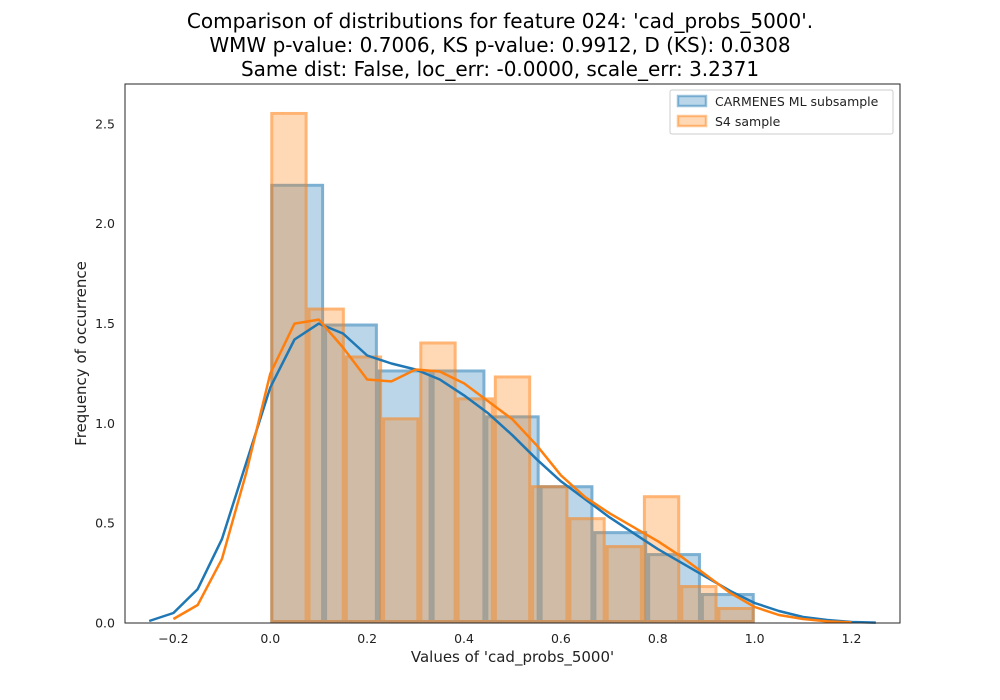 This screenshot has width=1000, height=700. What do you see at coordinates (852, 638) in the screenshot?
I see `x-tick-label: 1.2` at bounding box center [852, 638].